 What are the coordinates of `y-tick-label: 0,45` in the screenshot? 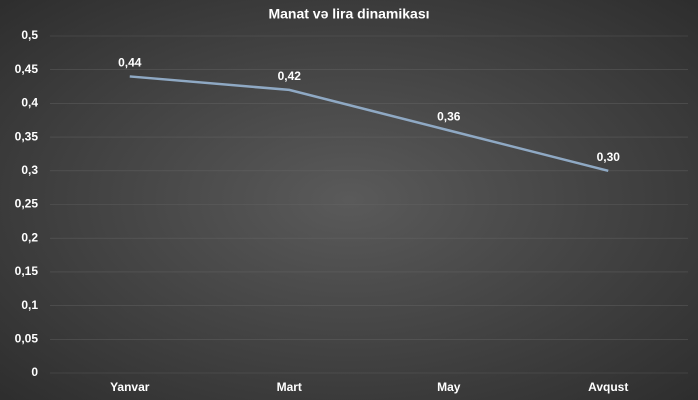 It's located at (27, 69).